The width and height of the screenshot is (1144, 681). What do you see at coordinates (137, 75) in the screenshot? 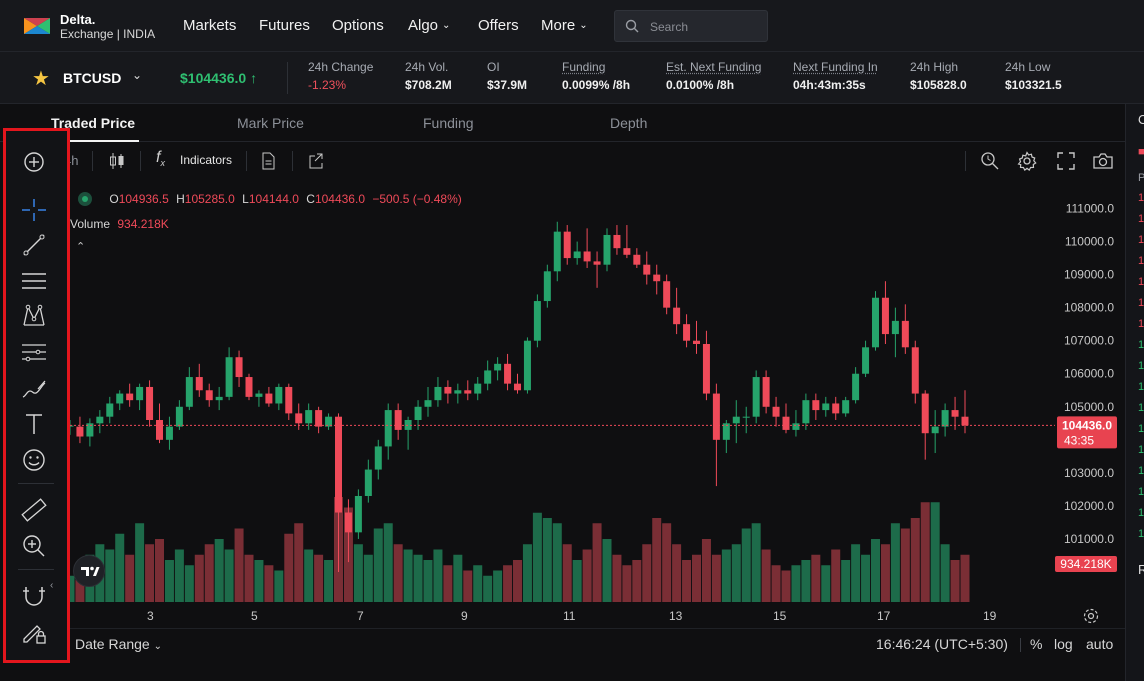
I see `chevron-down-icon: ⌄` at bounding box center [137, 75].